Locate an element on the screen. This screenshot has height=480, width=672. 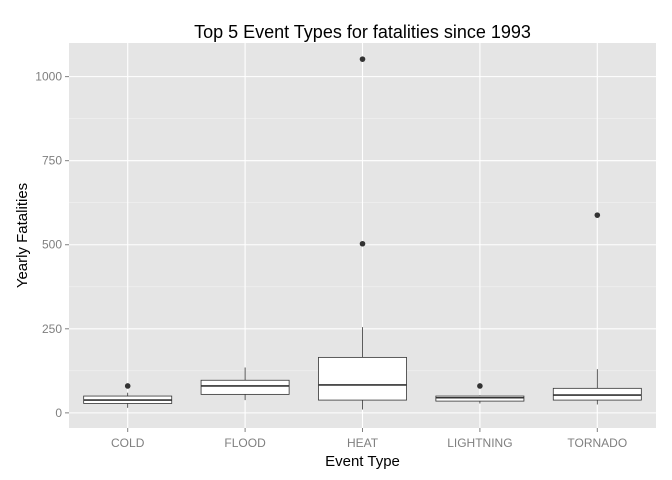
y-tick-label: 1000 is located at coordinates (48, 77).